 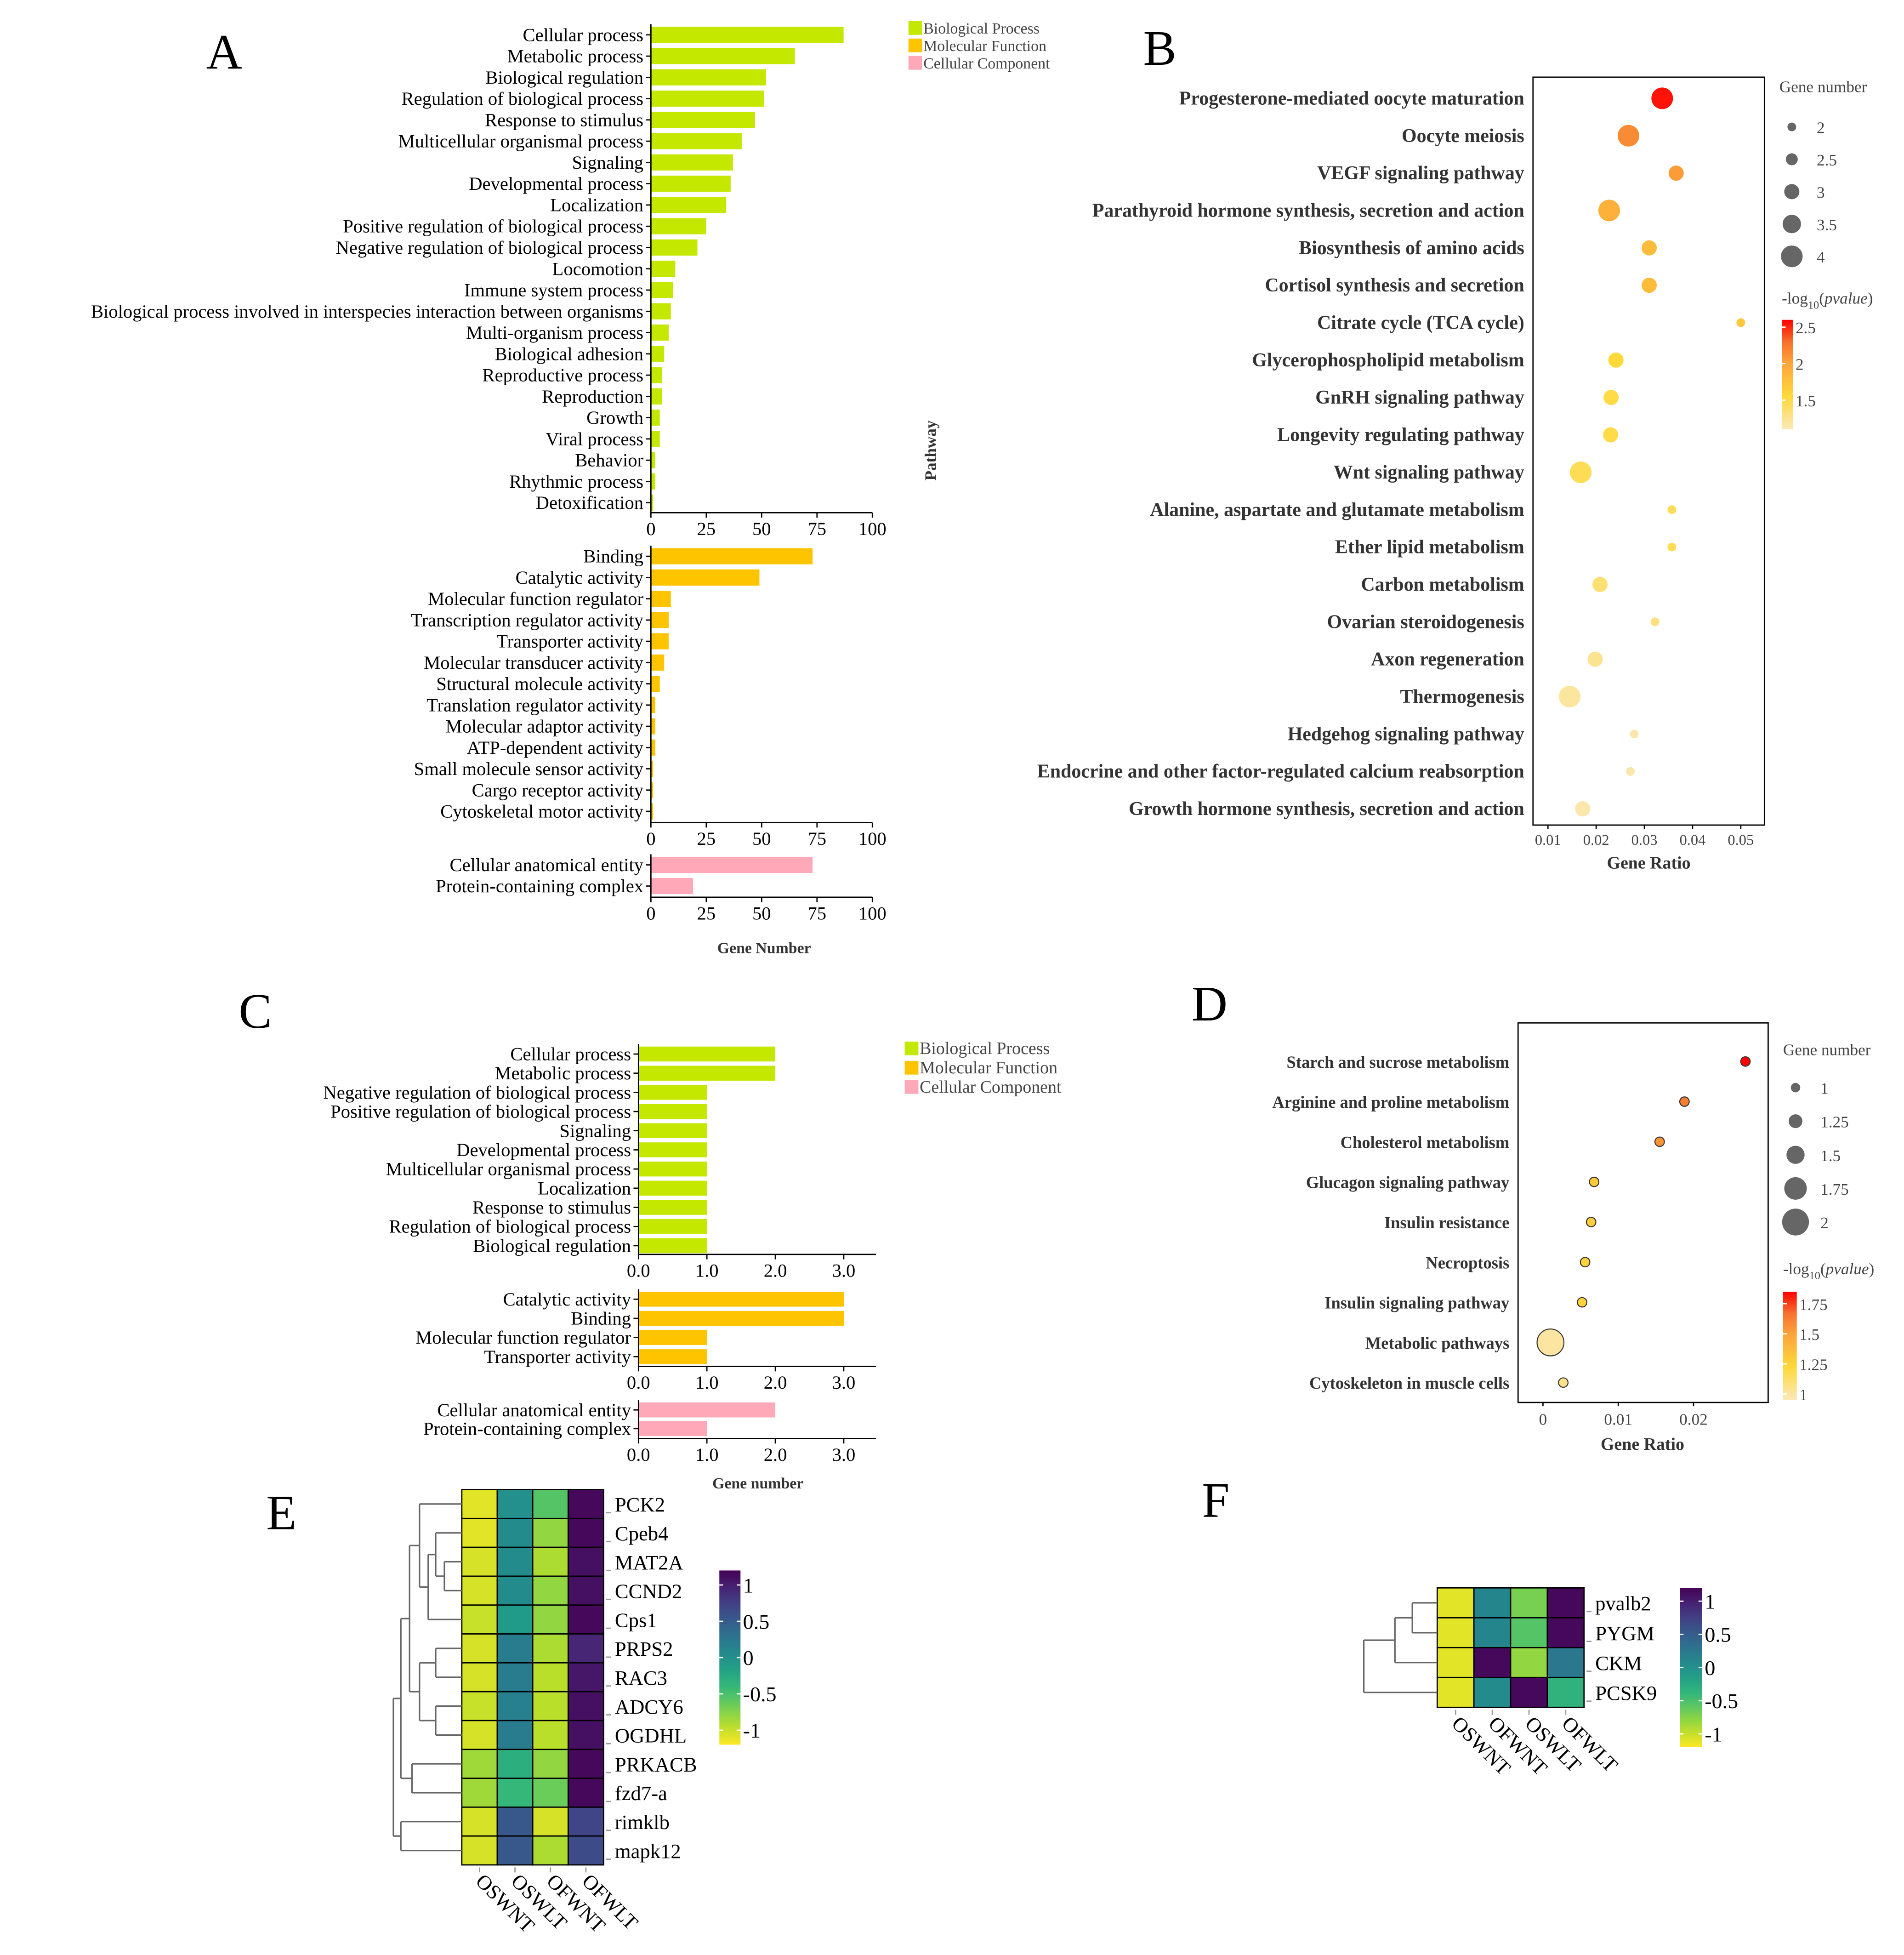 What do you see at coordinates (1626, 1693) in the screenshot?
I see `row-label: PCSK9` at bounding box center [1626, 1693].